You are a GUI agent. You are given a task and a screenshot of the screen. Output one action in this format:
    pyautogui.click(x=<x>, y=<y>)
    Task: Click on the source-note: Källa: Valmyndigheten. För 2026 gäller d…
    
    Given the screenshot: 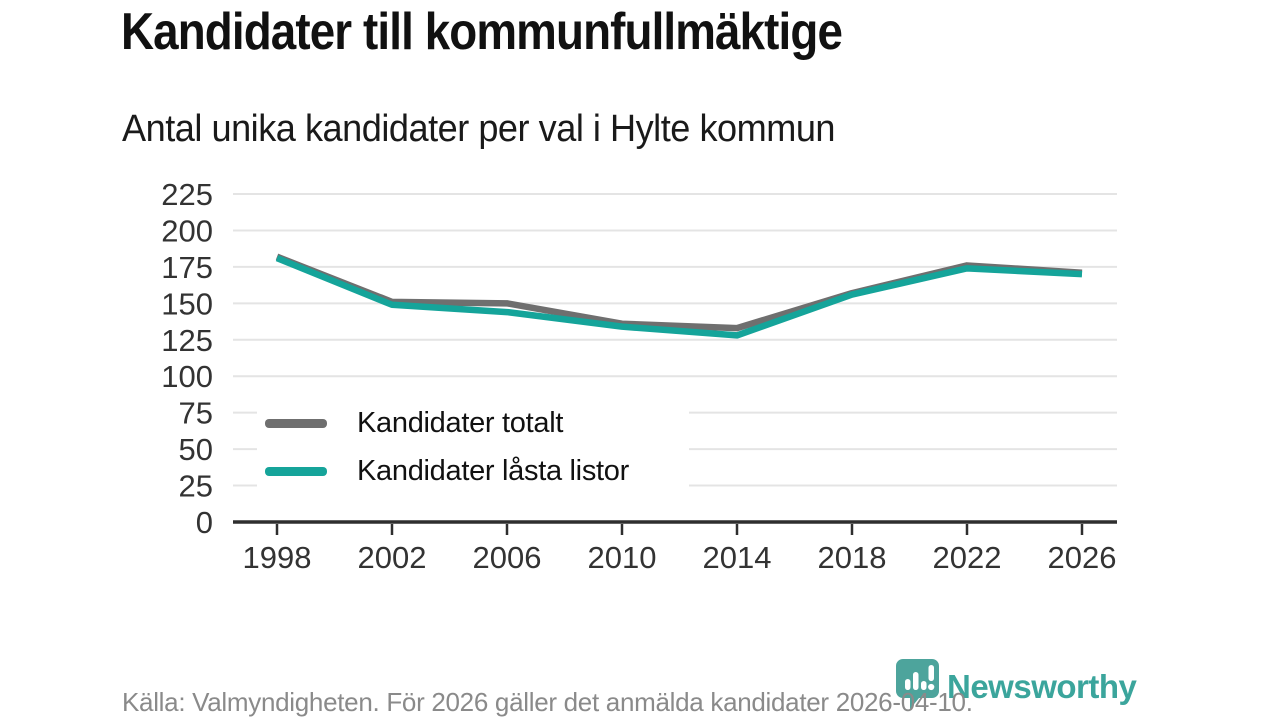 What is the action you would take?
    pyautogui.click(x=547, y=702)
    